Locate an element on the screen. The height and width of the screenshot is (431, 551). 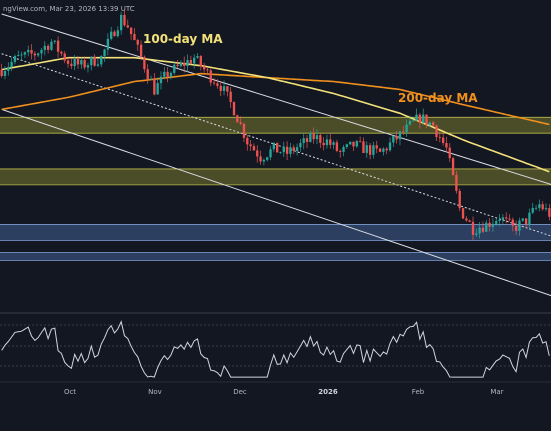
ma200-line is located at coordinates (275, 99).